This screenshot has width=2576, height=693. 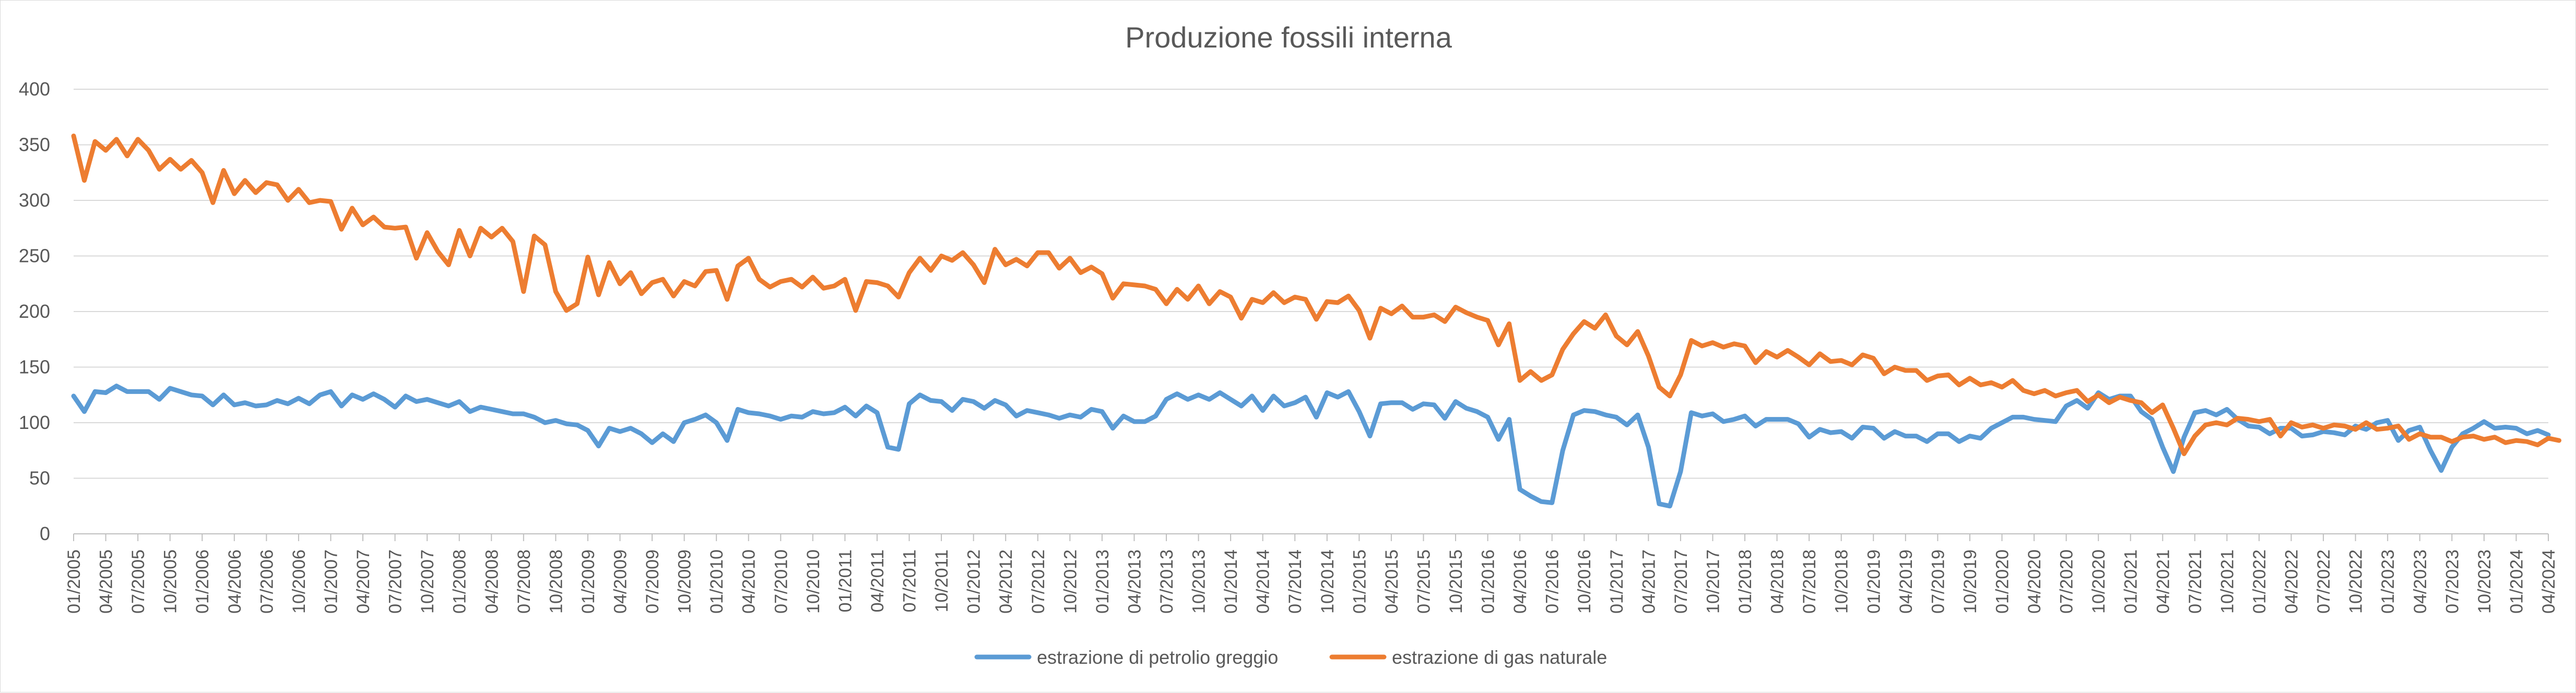 What do you see at coordinates (34, 256) in the screenshot?
I see `y-tick-label: 250` at bounding box center [34, 256].